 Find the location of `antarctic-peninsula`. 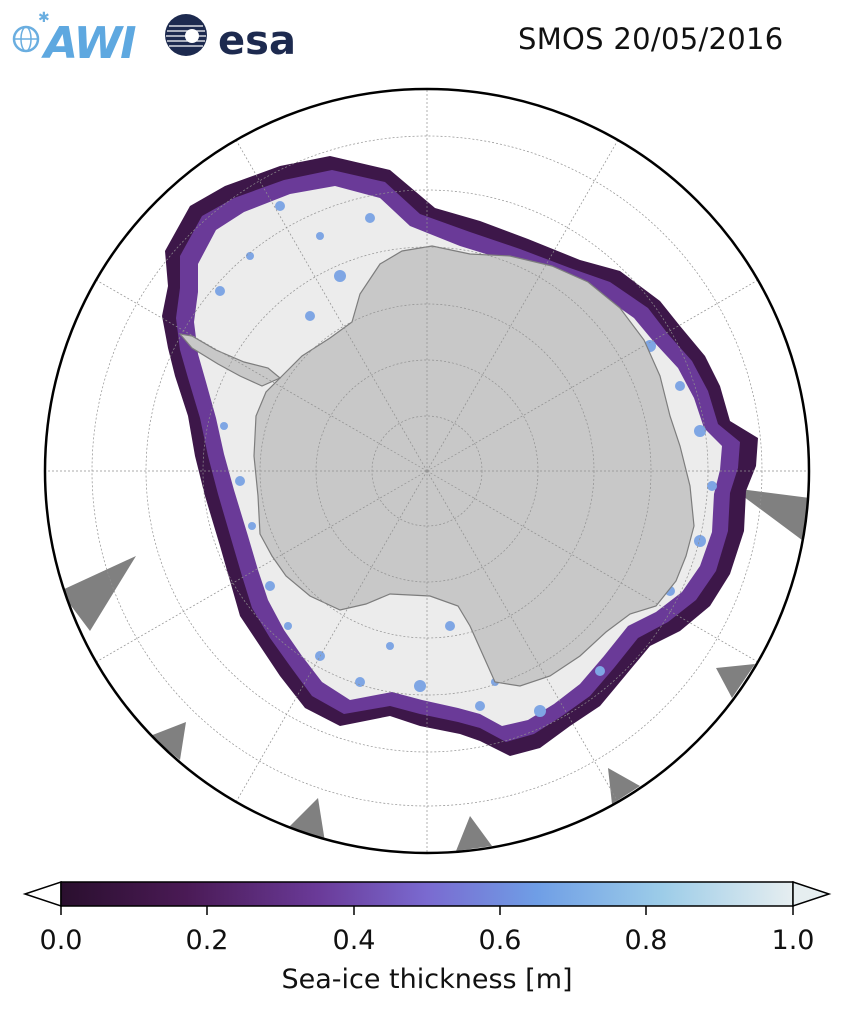

antarctic-peninsula is located at coordinates (230, 360).